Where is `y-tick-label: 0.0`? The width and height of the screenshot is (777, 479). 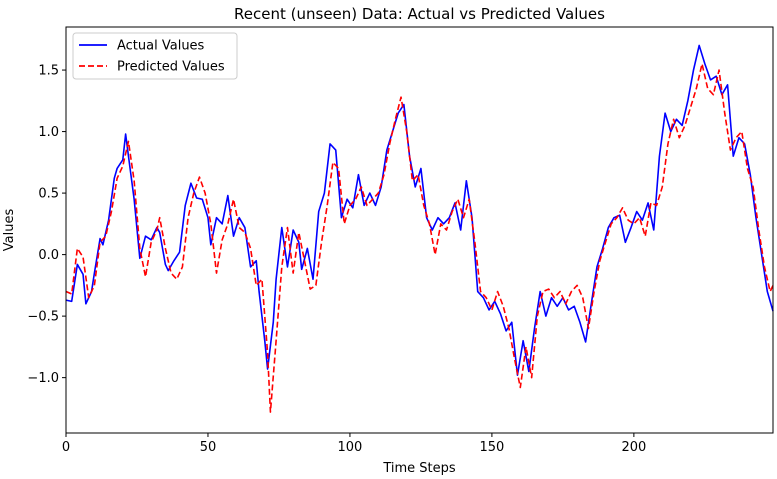
y-tick-label: 0.0 is located at coordinates (48, 255).